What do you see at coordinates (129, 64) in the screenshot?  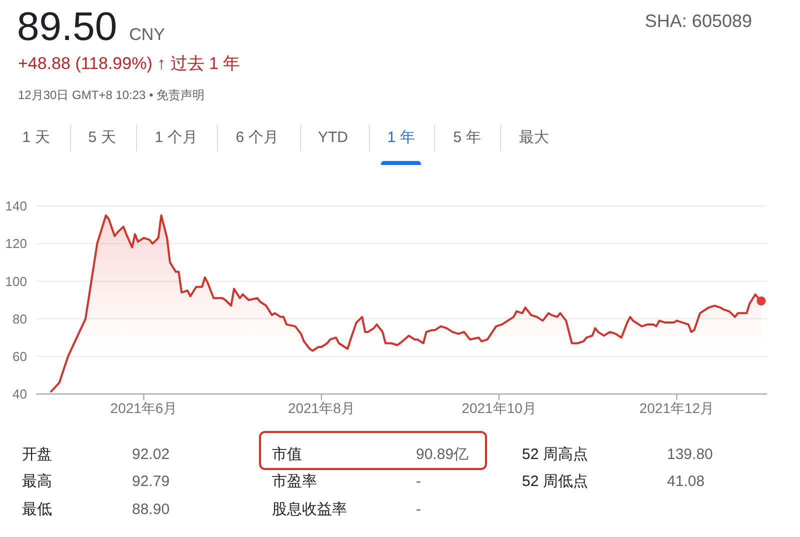 I see `chart-subtitle: +48.88 (118.99%) ↑ 过去 1 年` at bounding box center [129, 64].